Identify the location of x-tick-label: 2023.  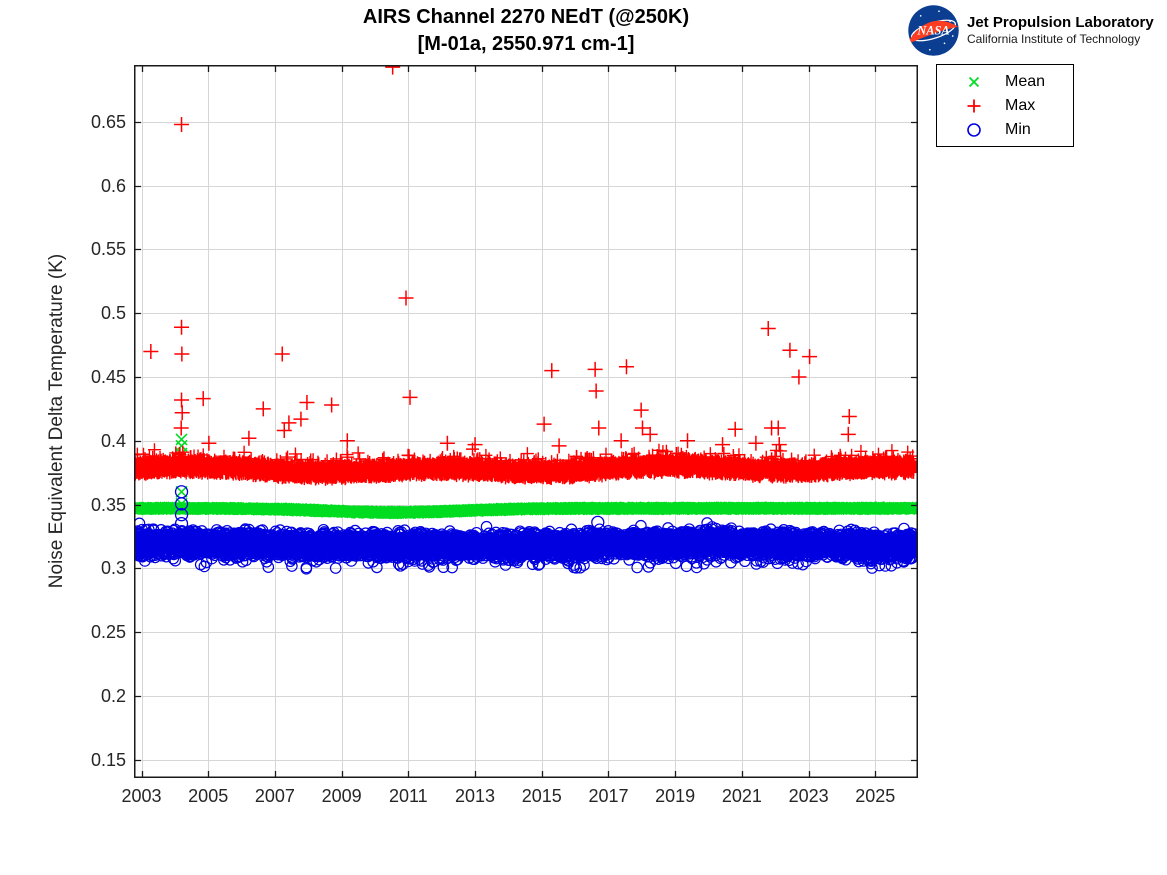
(808, 796).